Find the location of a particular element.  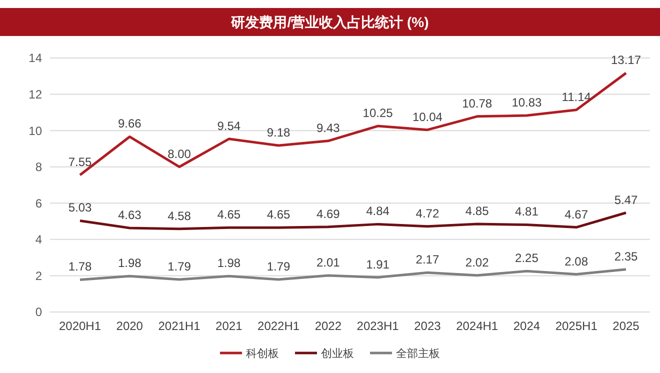

legend-label: 全部主板 is located at coordinates (418, 353).